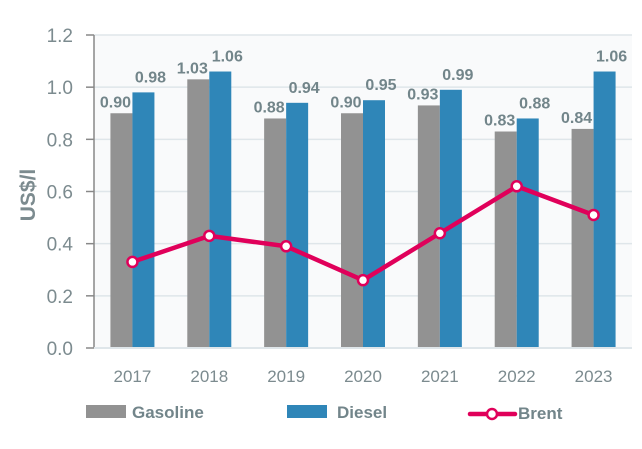 Image resolution: width=642 pixels, height=449 pixels. What do you see at coordinates (517, 376) in the screenshot?
I see `x-tick-label: 2022` at bounding box center [517, 376].